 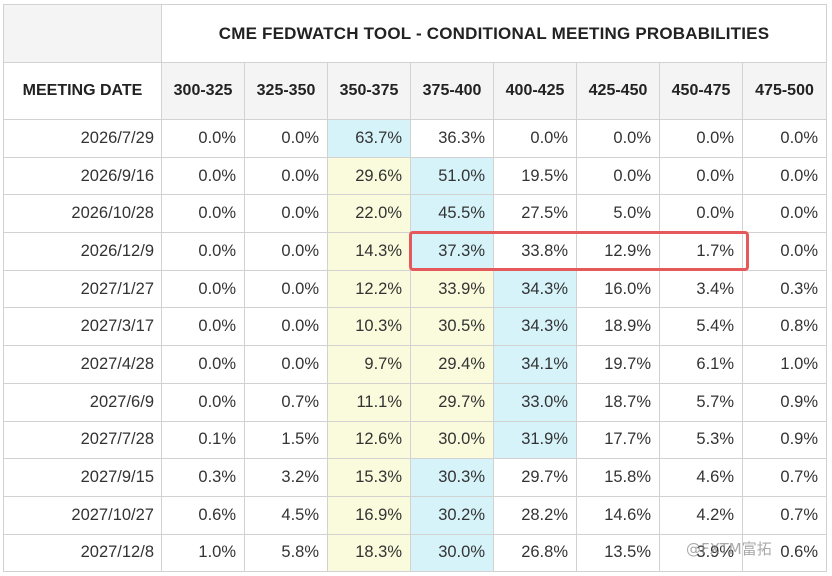 What do you see at coordinates (452, 91) in the screenshot?
I see `rate-range-header: 375-400` at bounding box center [452, 91].